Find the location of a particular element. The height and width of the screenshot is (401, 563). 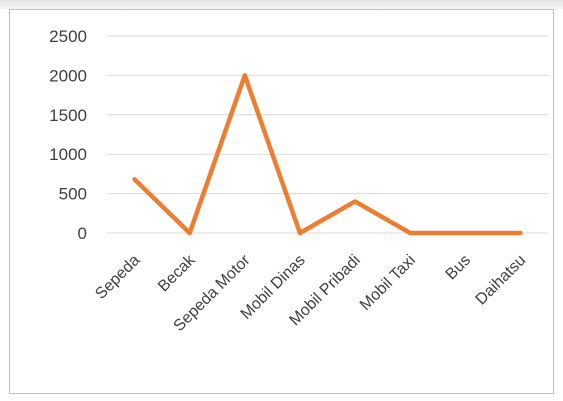

y-tick-label: 2000 is located at coordinates (68, 75).